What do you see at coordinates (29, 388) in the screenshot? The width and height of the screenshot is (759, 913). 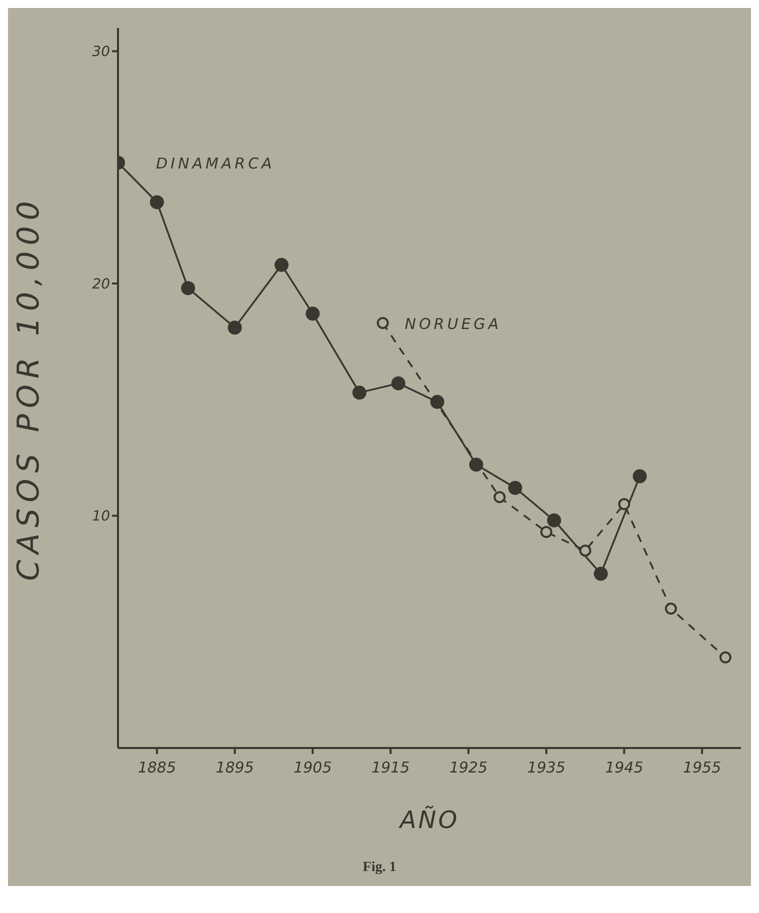 I see `y-axis-title: CASOS POR 10,000` at bounding box center [29, 388].